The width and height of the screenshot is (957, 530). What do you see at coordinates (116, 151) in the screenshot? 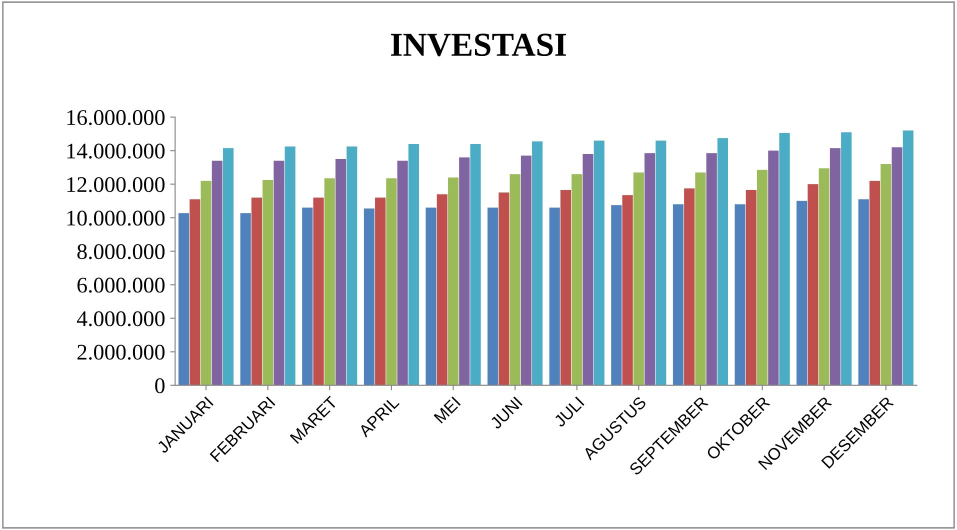
I see `y-tick-label: 14.000.000` at bounding box center [116, 151].